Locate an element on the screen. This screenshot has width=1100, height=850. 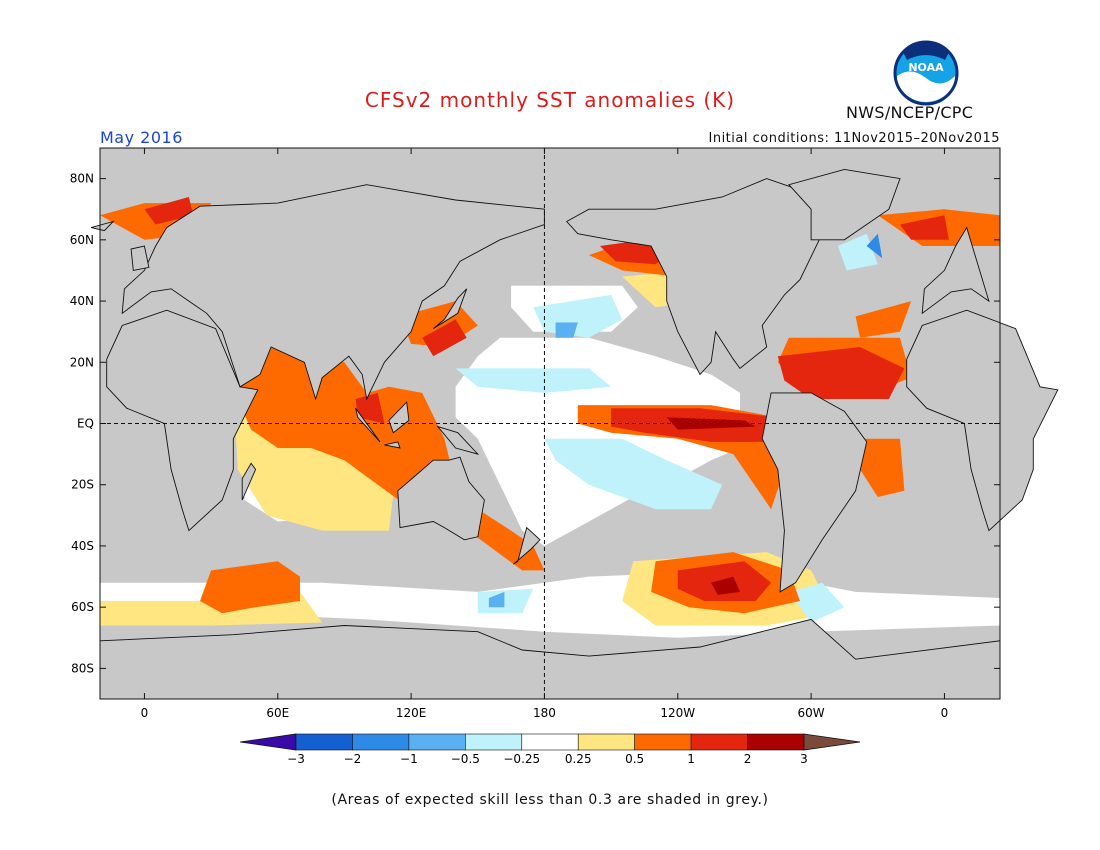
lon-label: 60W is located at coordinates (811, 713).